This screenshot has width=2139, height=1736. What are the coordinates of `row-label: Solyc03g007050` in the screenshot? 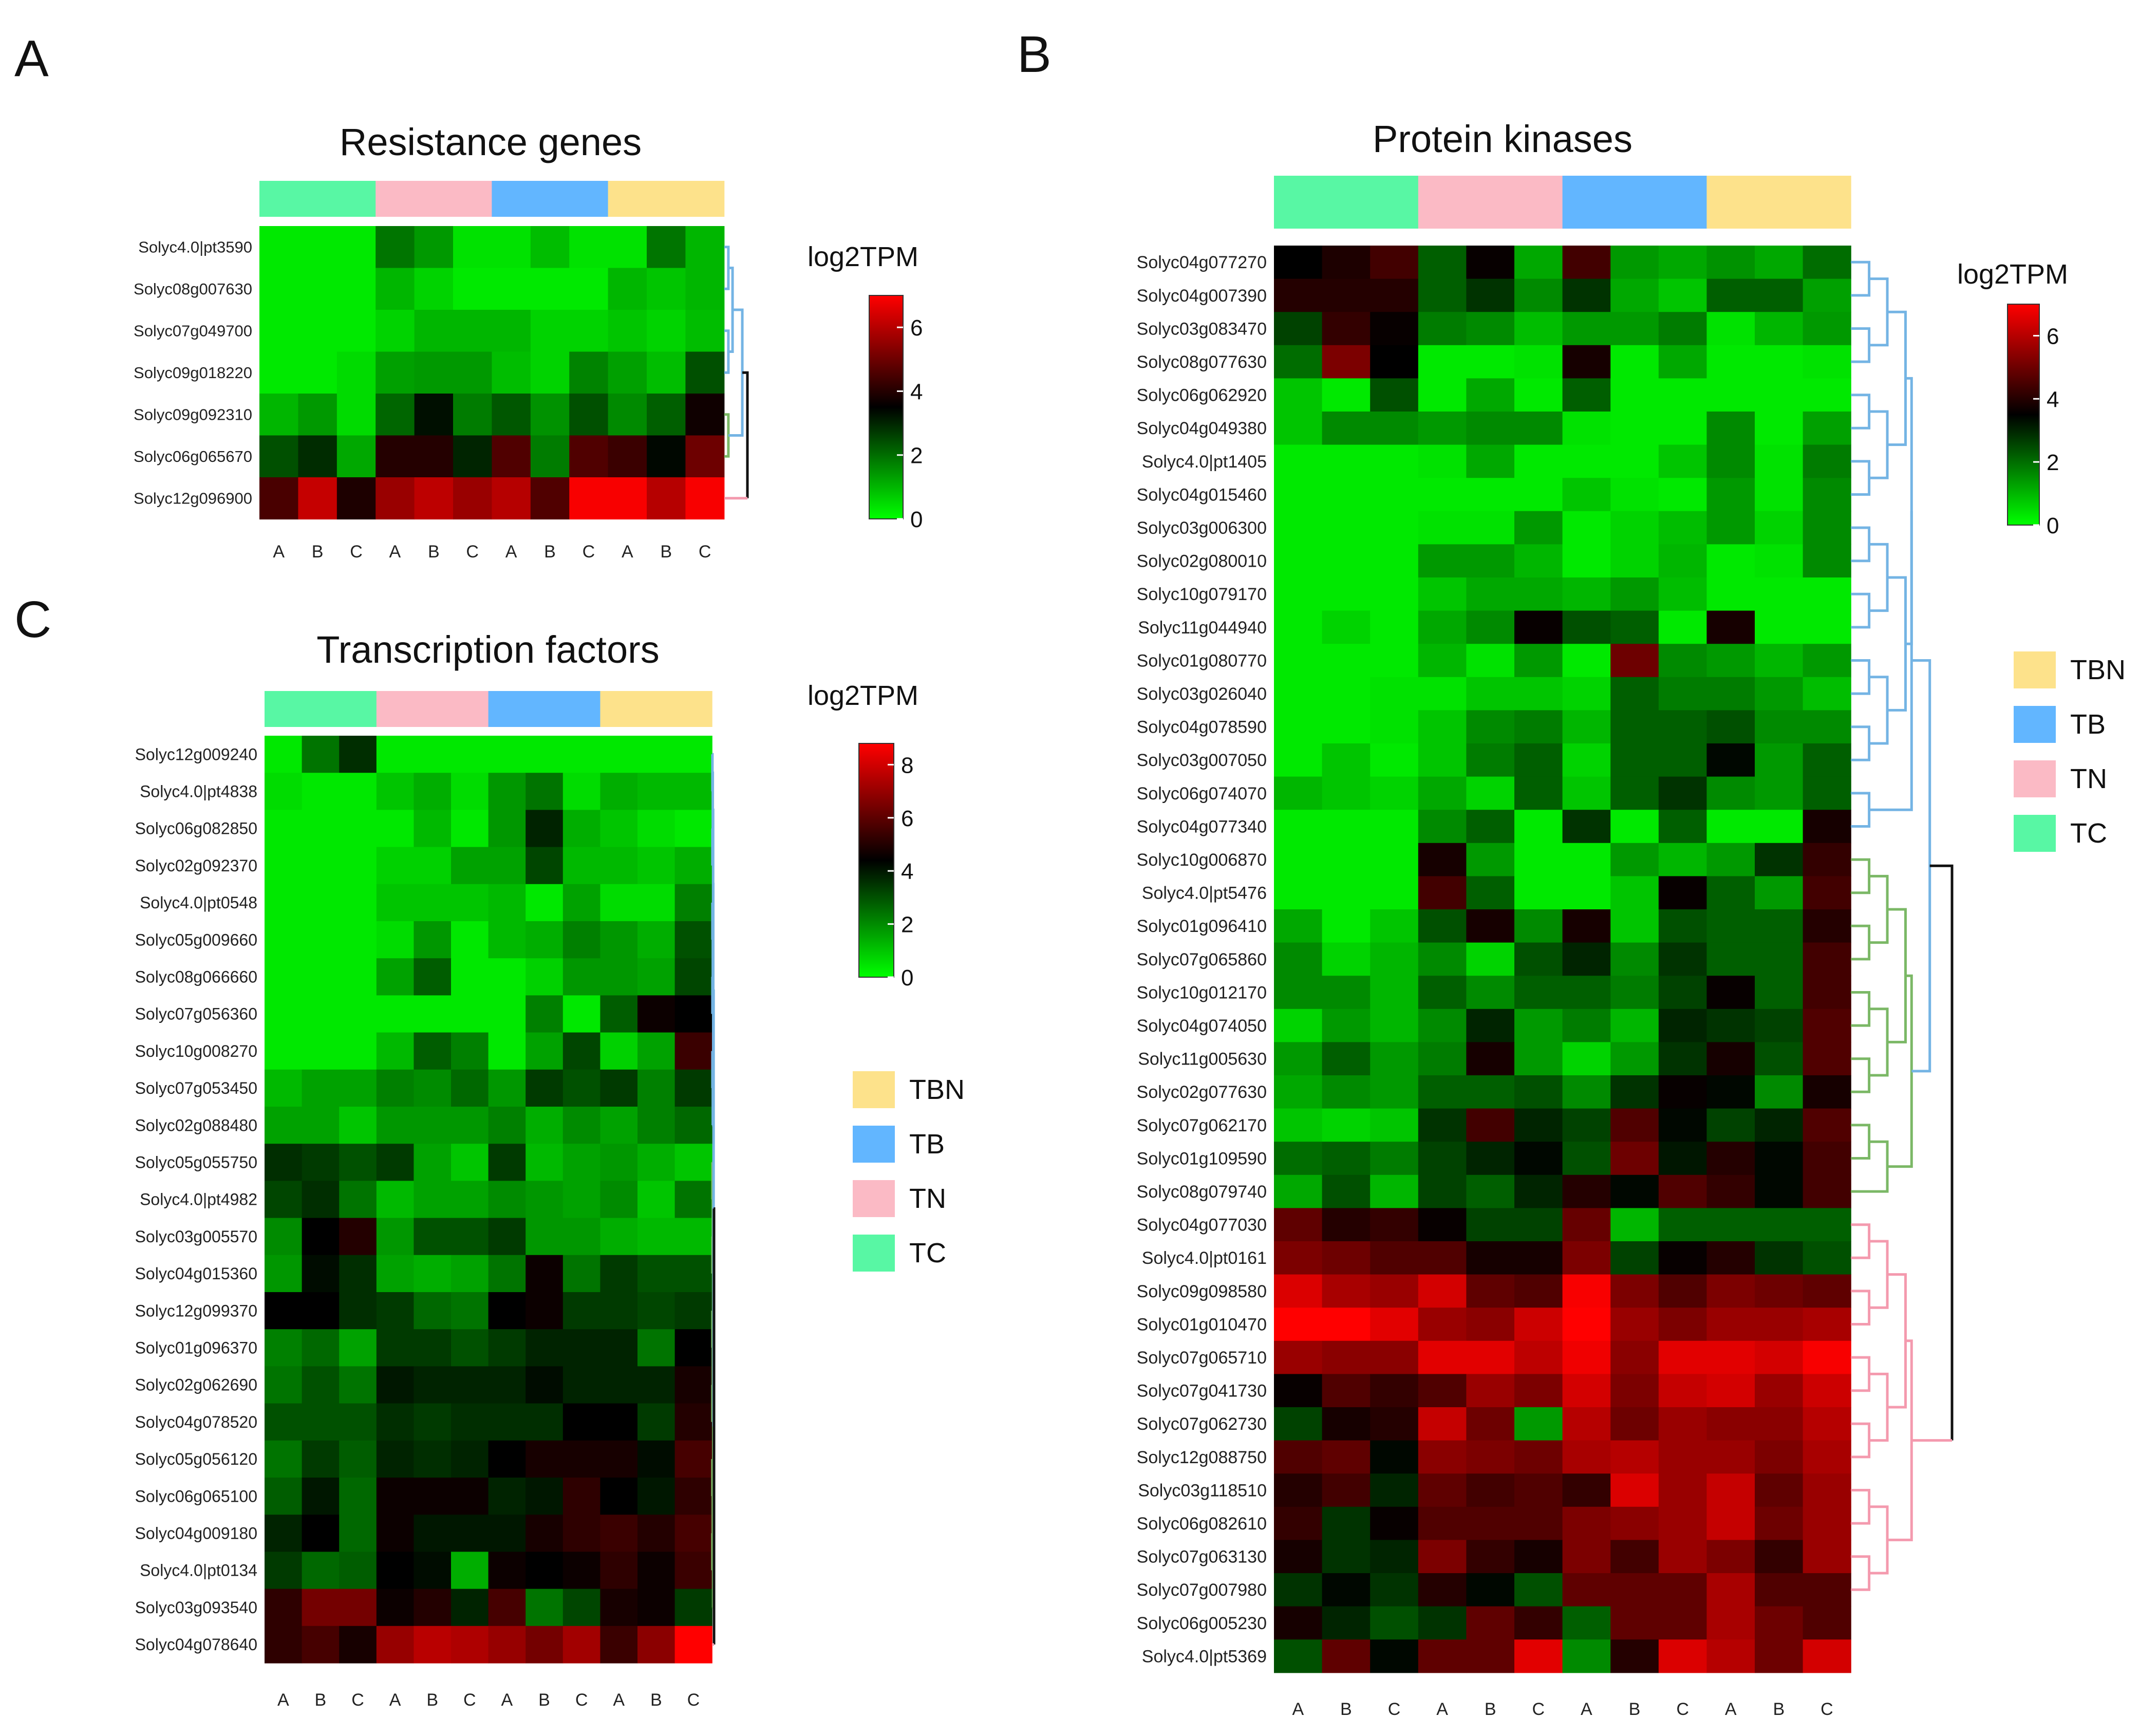 It's located at (1202, 760).